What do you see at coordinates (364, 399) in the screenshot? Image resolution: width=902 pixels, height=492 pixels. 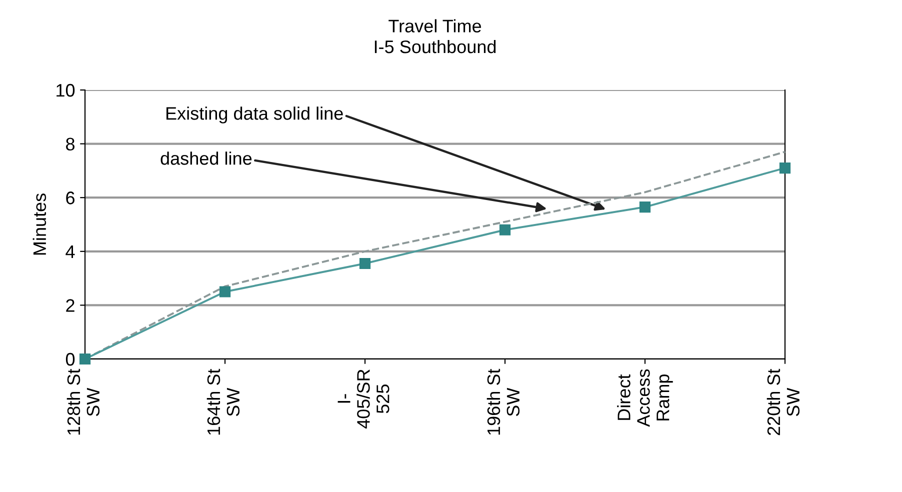 I see `x-tick-label: I- 405/SR 525` at bounding box center [364, 399].